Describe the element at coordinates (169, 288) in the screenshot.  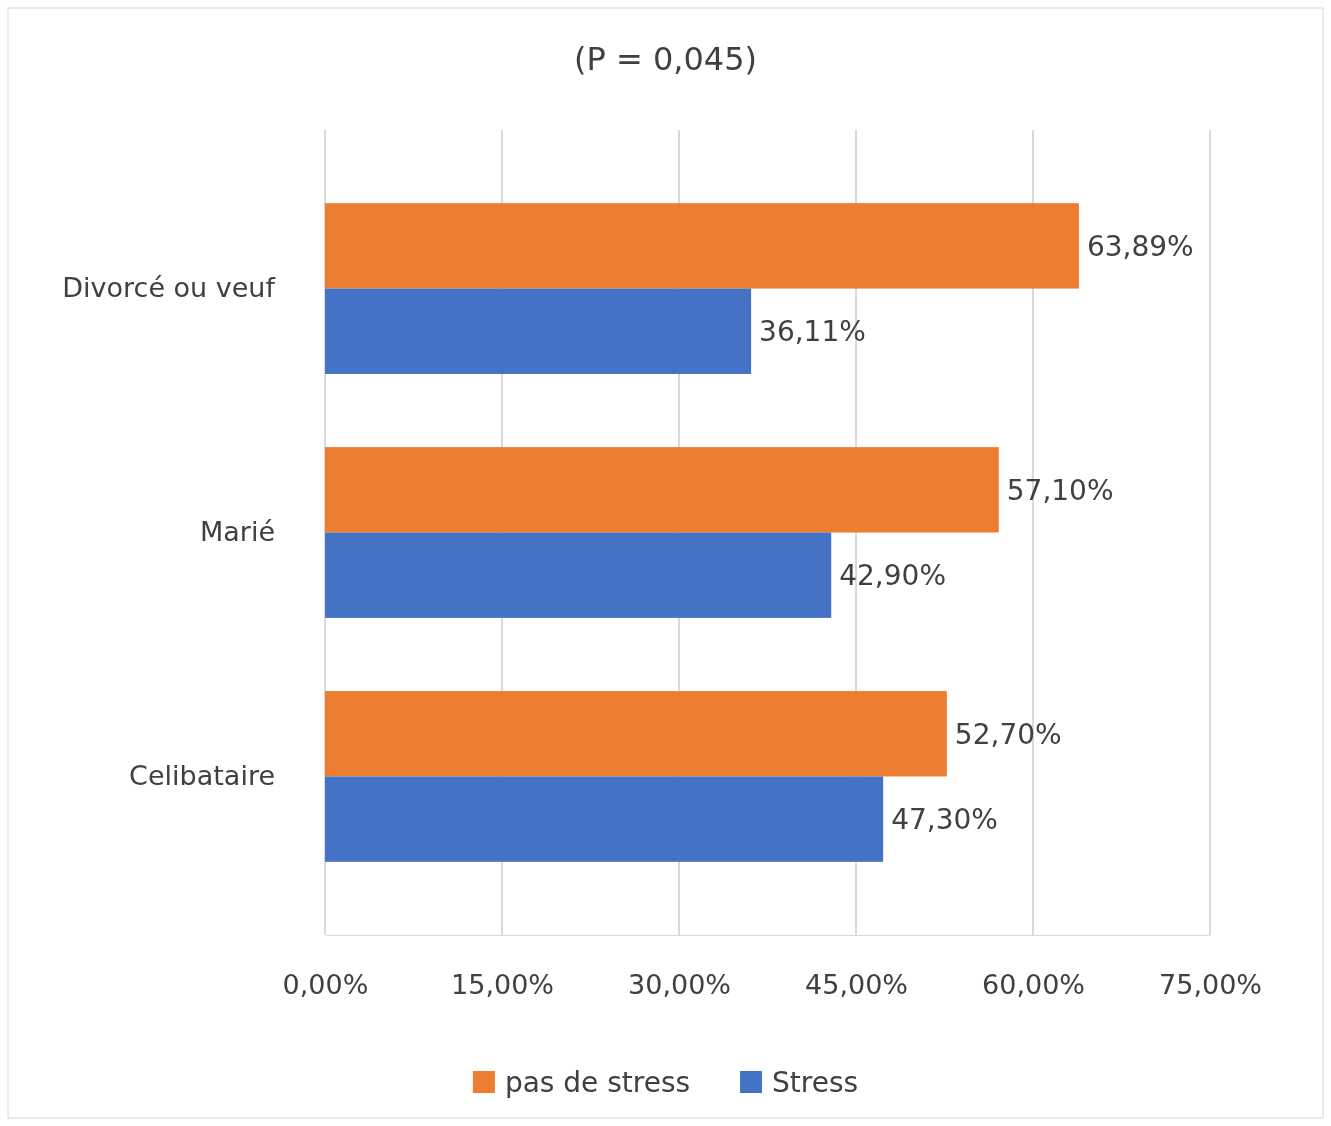
I see `y-tick-label: Divorcé ou veuf` at that location.